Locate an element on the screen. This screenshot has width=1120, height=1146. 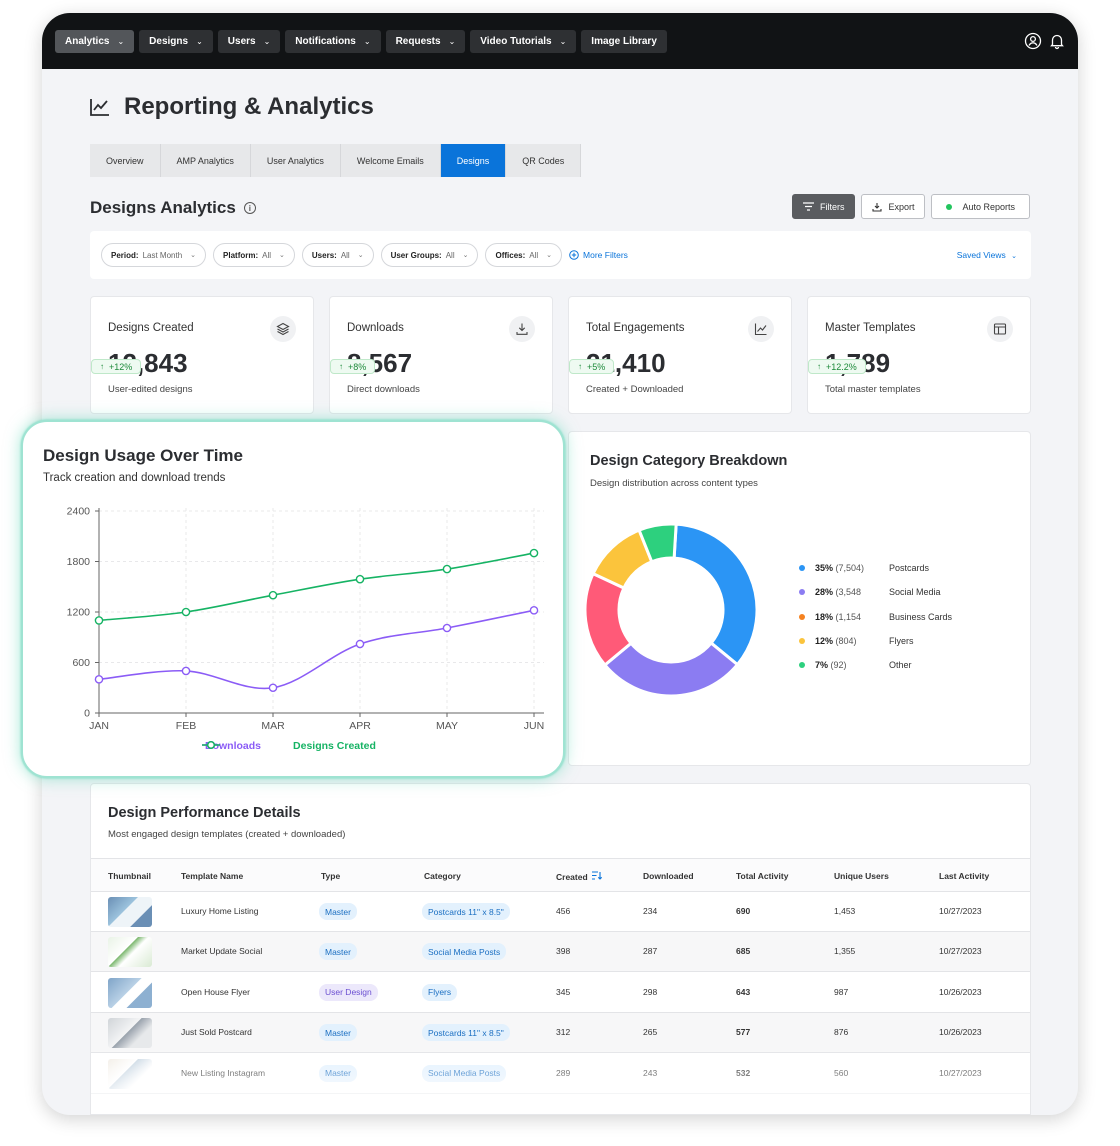
tab-qr-codes: QR Codes is located at coordinates (544, 160).